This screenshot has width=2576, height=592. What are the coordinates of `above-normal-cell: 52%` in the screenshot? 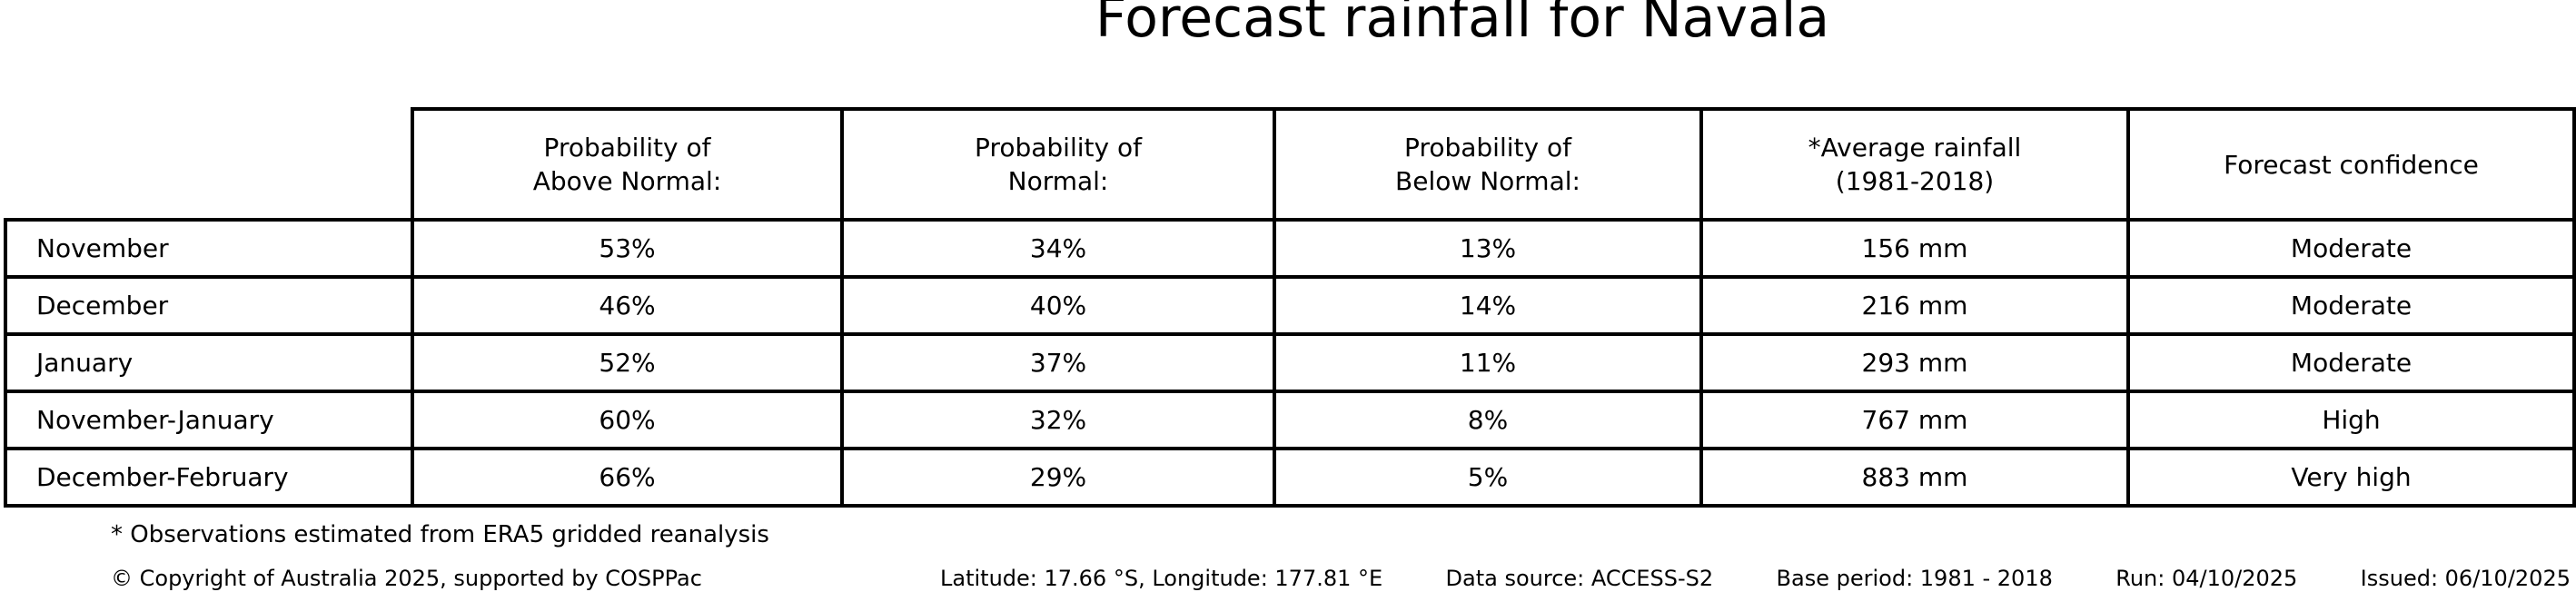 It's located at (627, 362).